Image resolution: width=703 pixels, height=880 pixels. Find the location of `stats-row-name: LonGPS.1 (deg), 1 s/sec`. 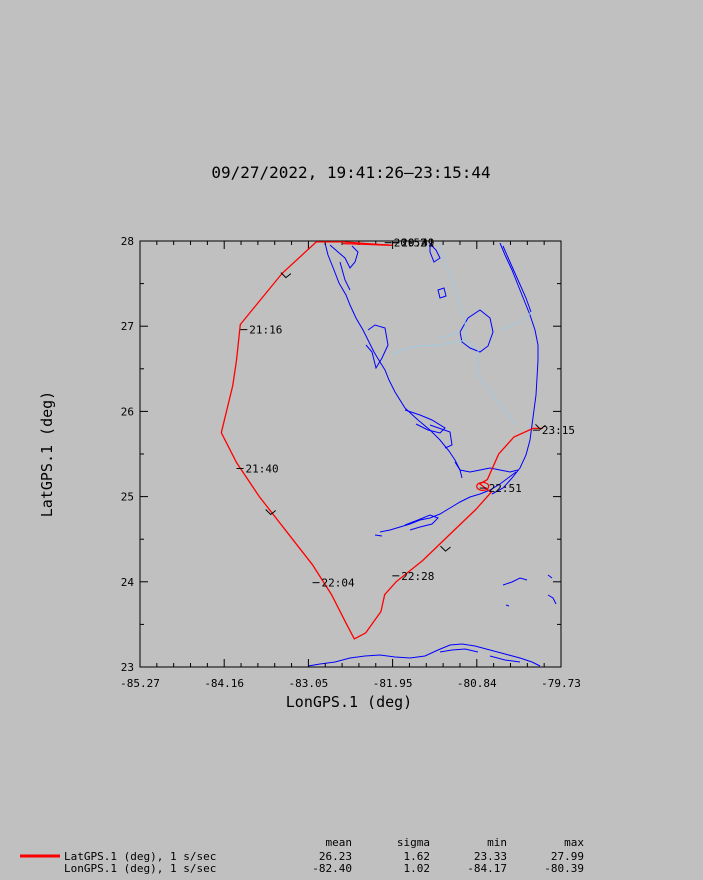

stats-row-name: LonGPS.1 (deg), 1 s/sec is located at coordinates (140, 868).